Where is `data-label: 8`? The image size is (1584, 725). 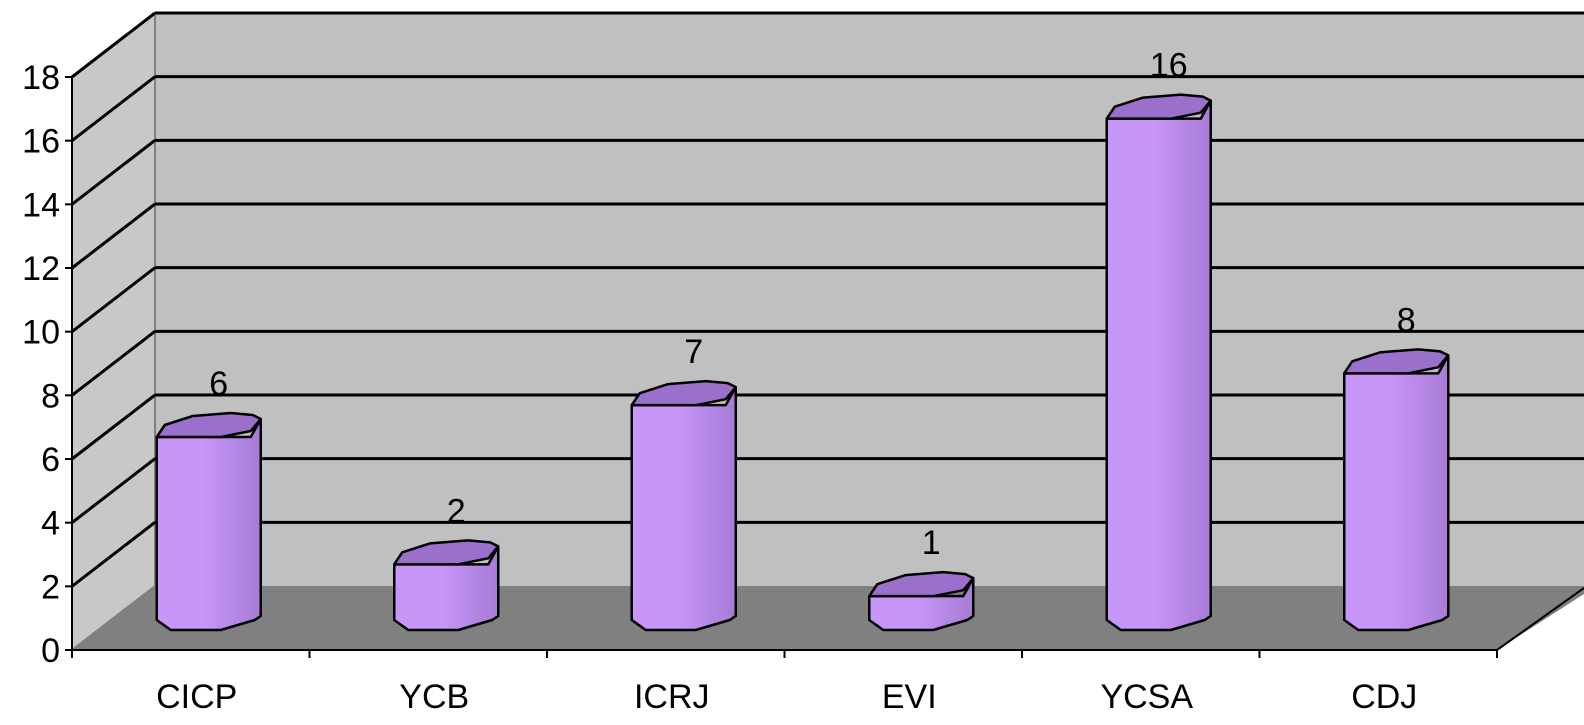
data-label: 8 is located at coordinates (1406, 320).